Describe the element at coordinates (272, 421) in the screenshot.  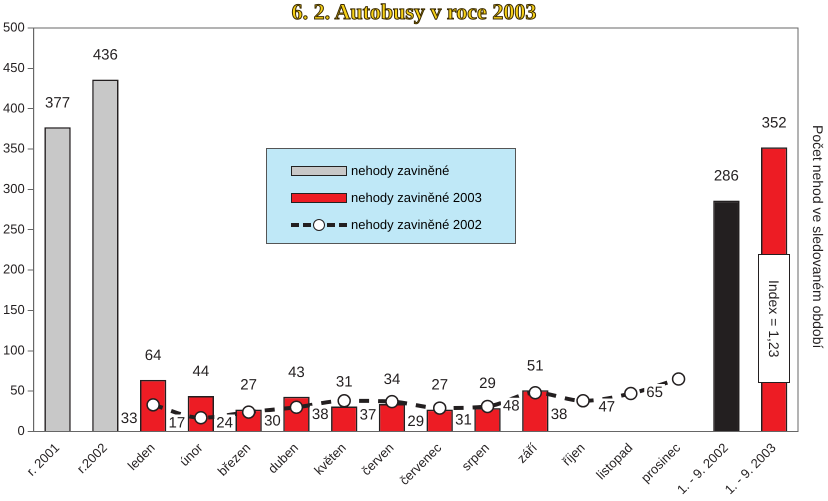
I see `data-label: 30` at that location.